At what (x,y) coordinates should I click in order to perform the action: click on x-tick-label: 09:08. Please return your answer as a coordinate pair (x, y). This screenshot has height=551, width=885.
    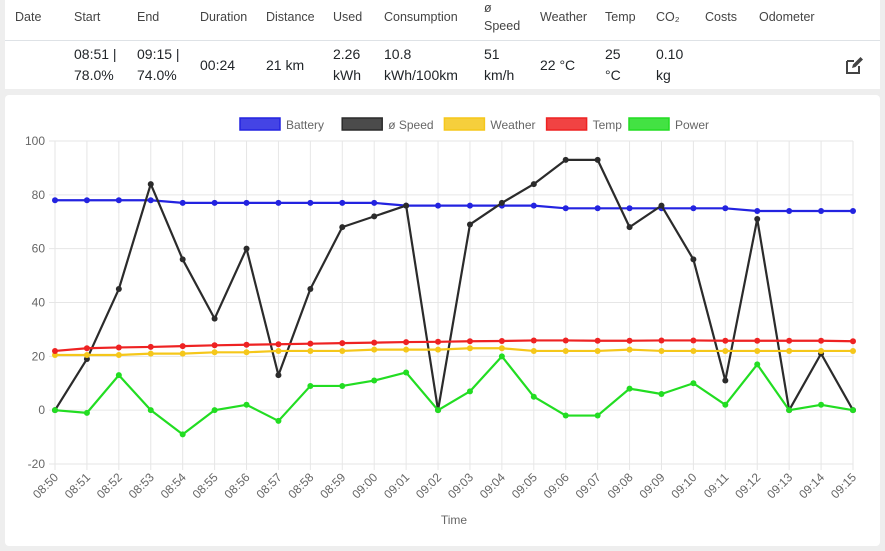
    Looking at the image, I should click on (620, 485).